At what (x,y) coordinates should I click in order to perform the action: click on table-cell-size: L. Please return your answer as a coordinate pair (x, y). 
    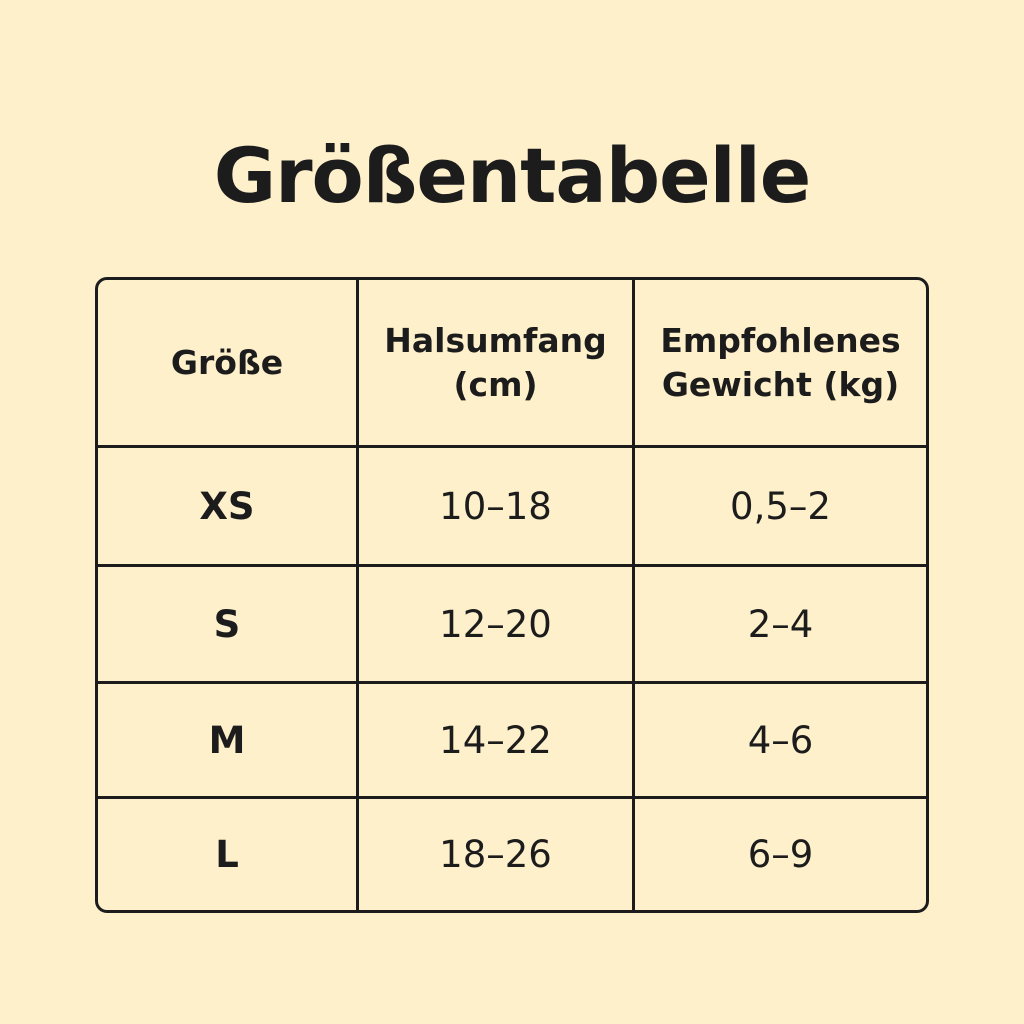
    Looking at the image, I should click on (228, 854).